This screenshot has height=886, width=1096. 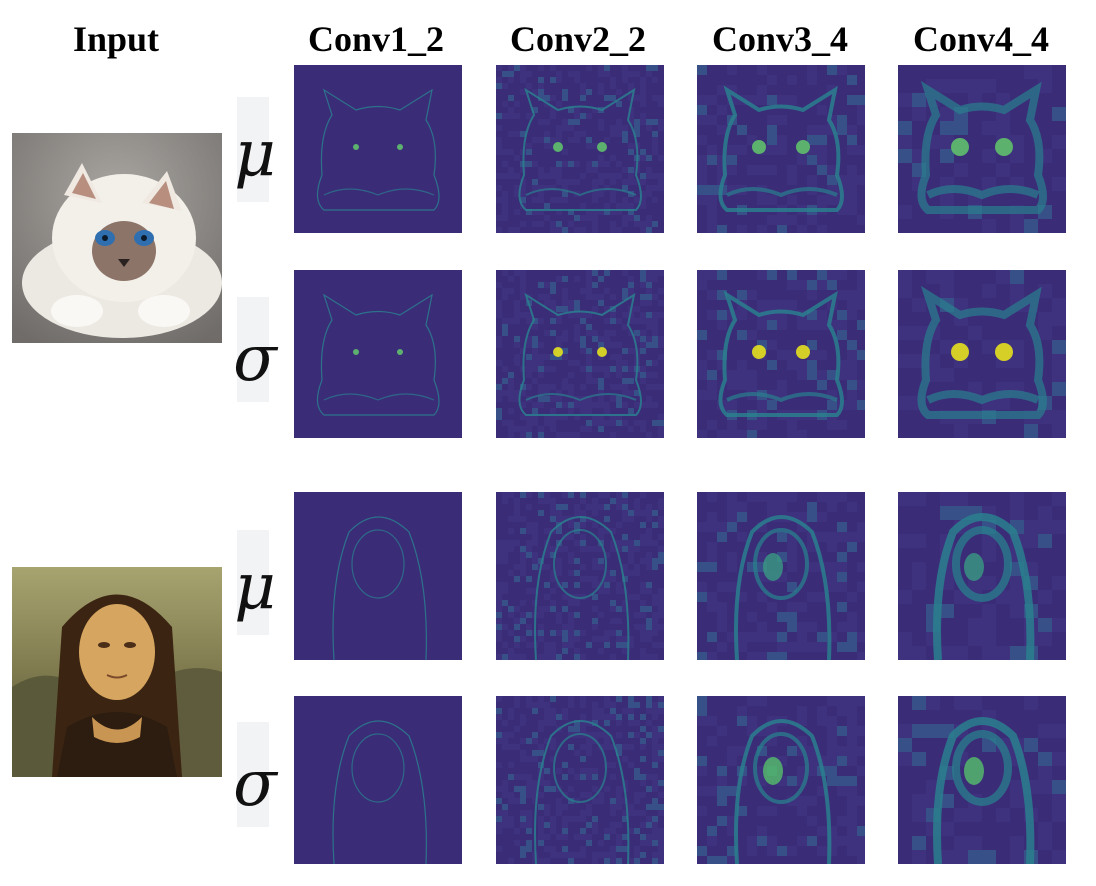 What do you see at coordinates (117, 672) in the screenshot?
I see `input-image-mona-lisa` at bounding box center [117, 672].